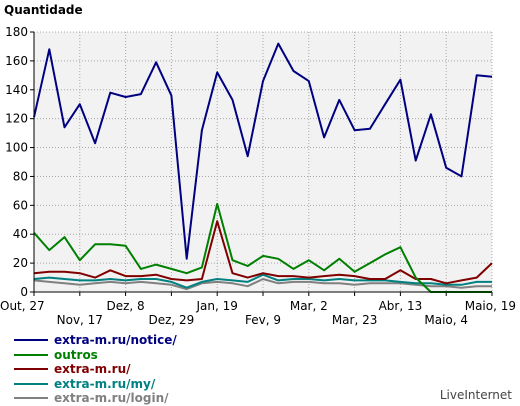 The height and width of the screenshot is (406, 520). I want to click on y-tick-label: 120, so click(16, 119).